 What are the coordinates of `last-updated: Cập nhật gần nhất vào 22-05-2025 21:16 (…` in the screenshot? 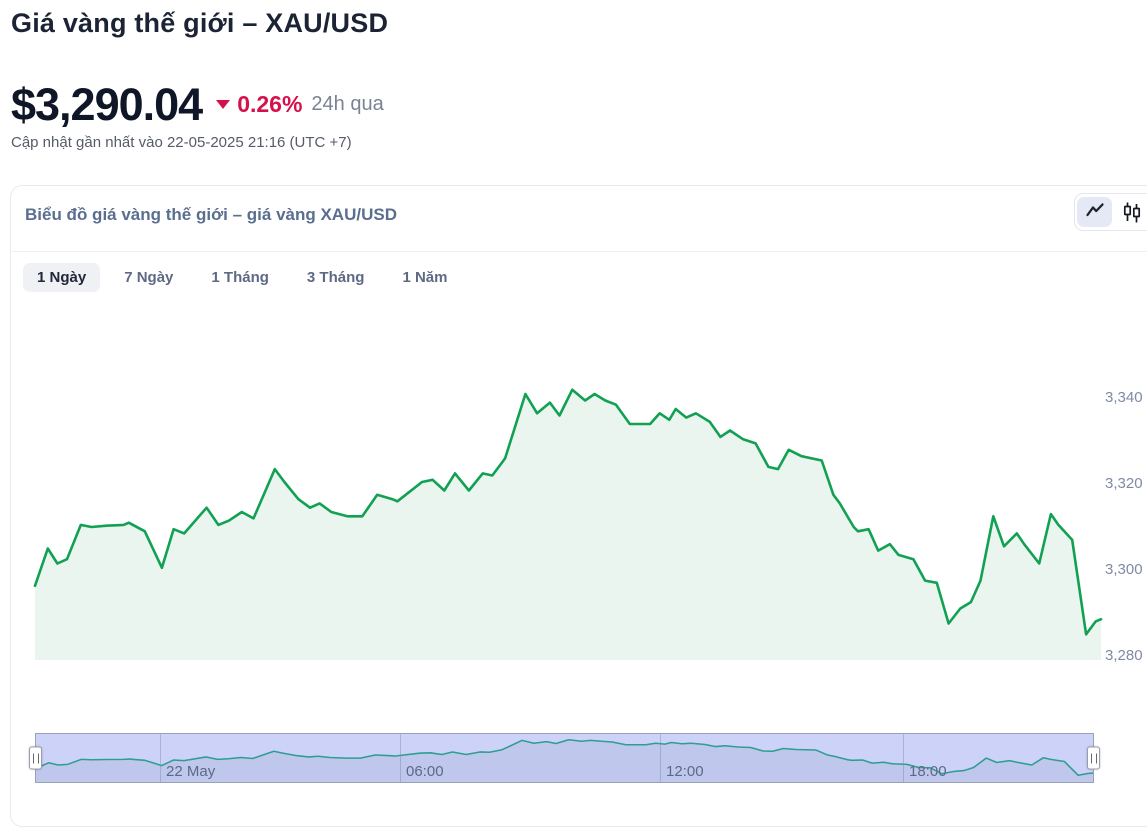 It's located at (181, 142).